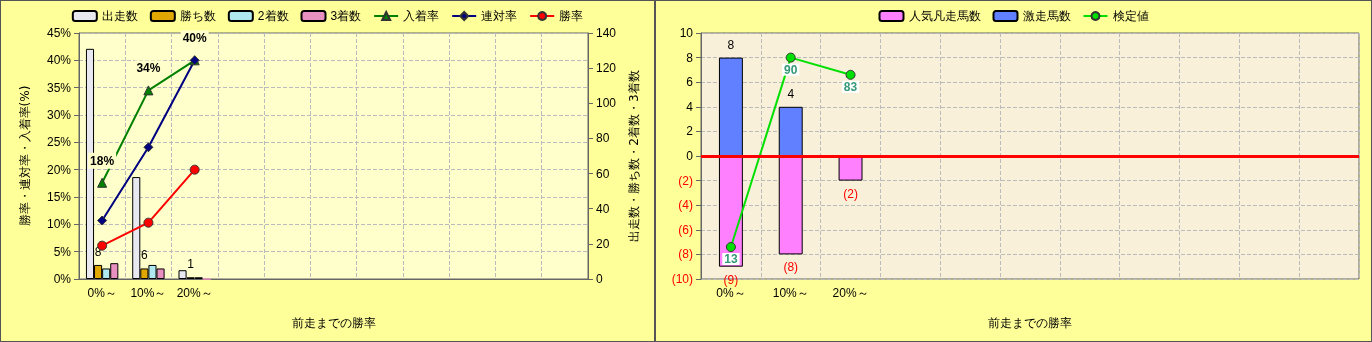 The width and height of the screenshot is (1372, 342). What do you see at coordinates (731, 279) in the screenshot?
I see `data-label: (9)` at bounding box center [731, 279].